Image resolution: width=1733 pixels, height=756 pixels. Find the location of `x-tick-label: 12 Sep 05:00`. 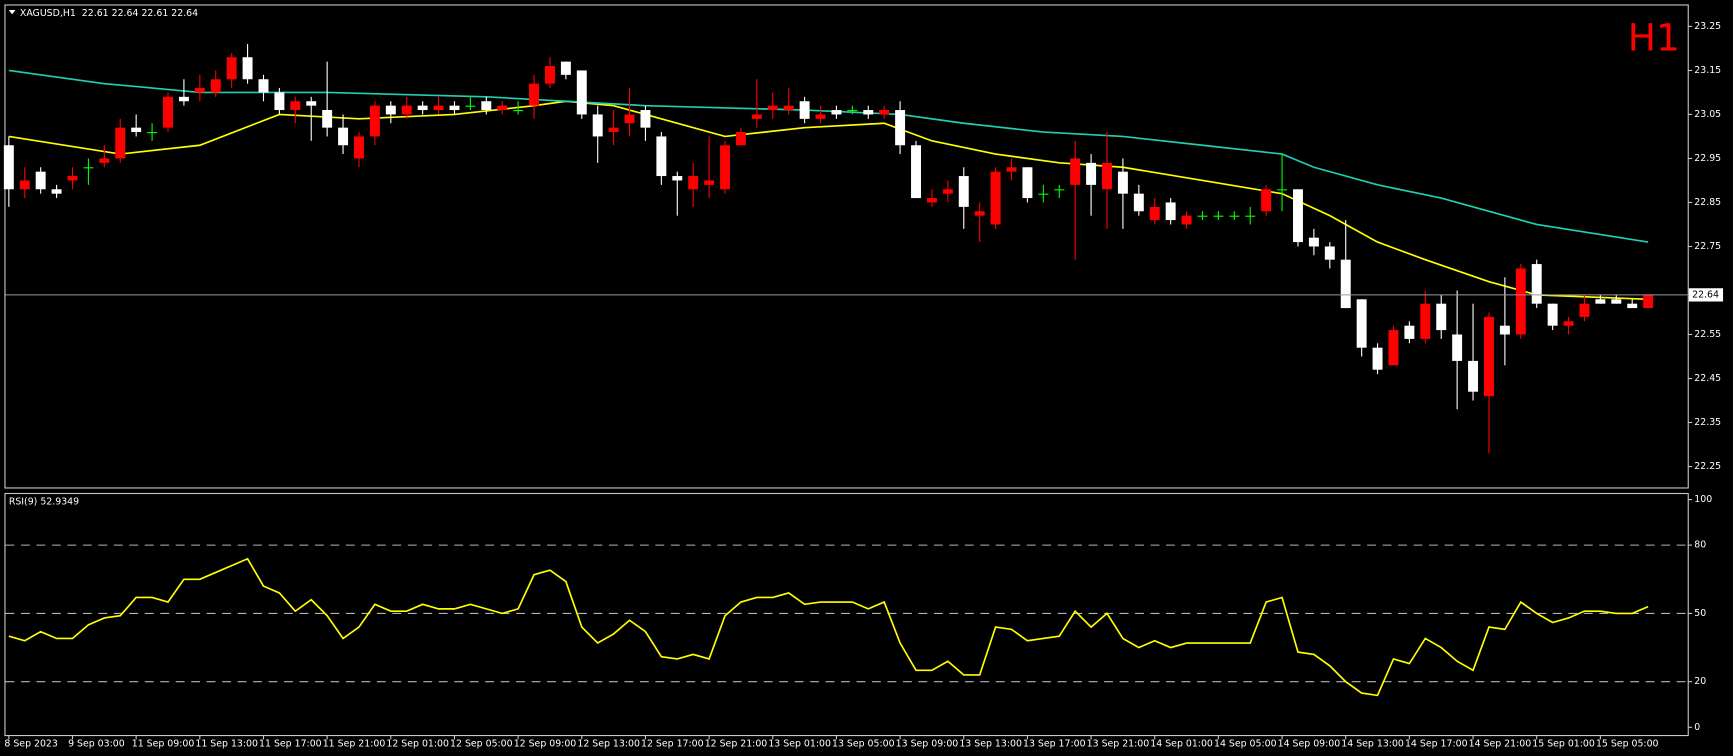

x-tick-label: 12 Sep 05:00 is located at coordinates (481, 743).